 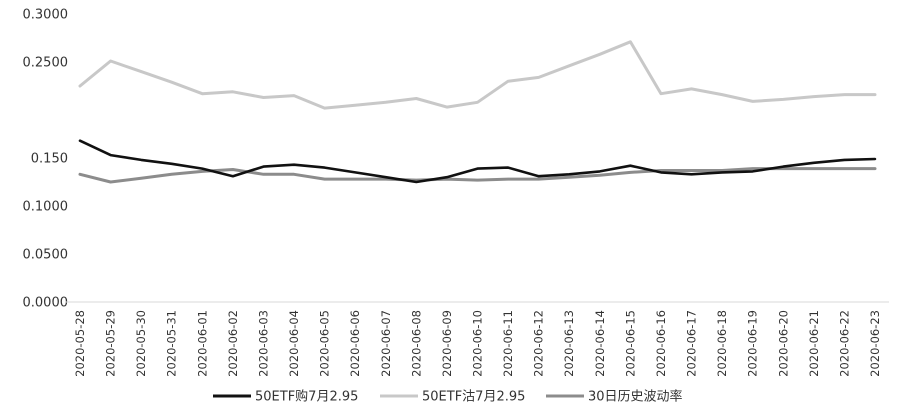 I want to click on legend: 50ETF购7月2.95 50ETF沽7月2.95 30日历史波动率, so click(x=448, y=397).